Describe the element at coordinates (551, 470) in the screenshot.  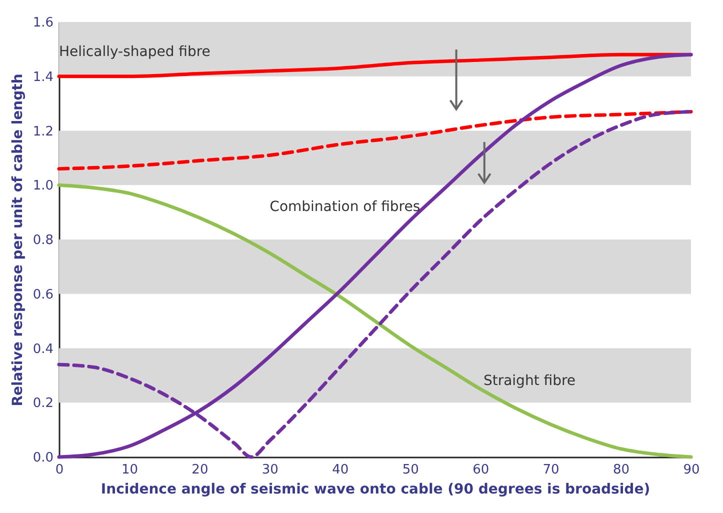
I see `x-tick-label: 70` at that location.